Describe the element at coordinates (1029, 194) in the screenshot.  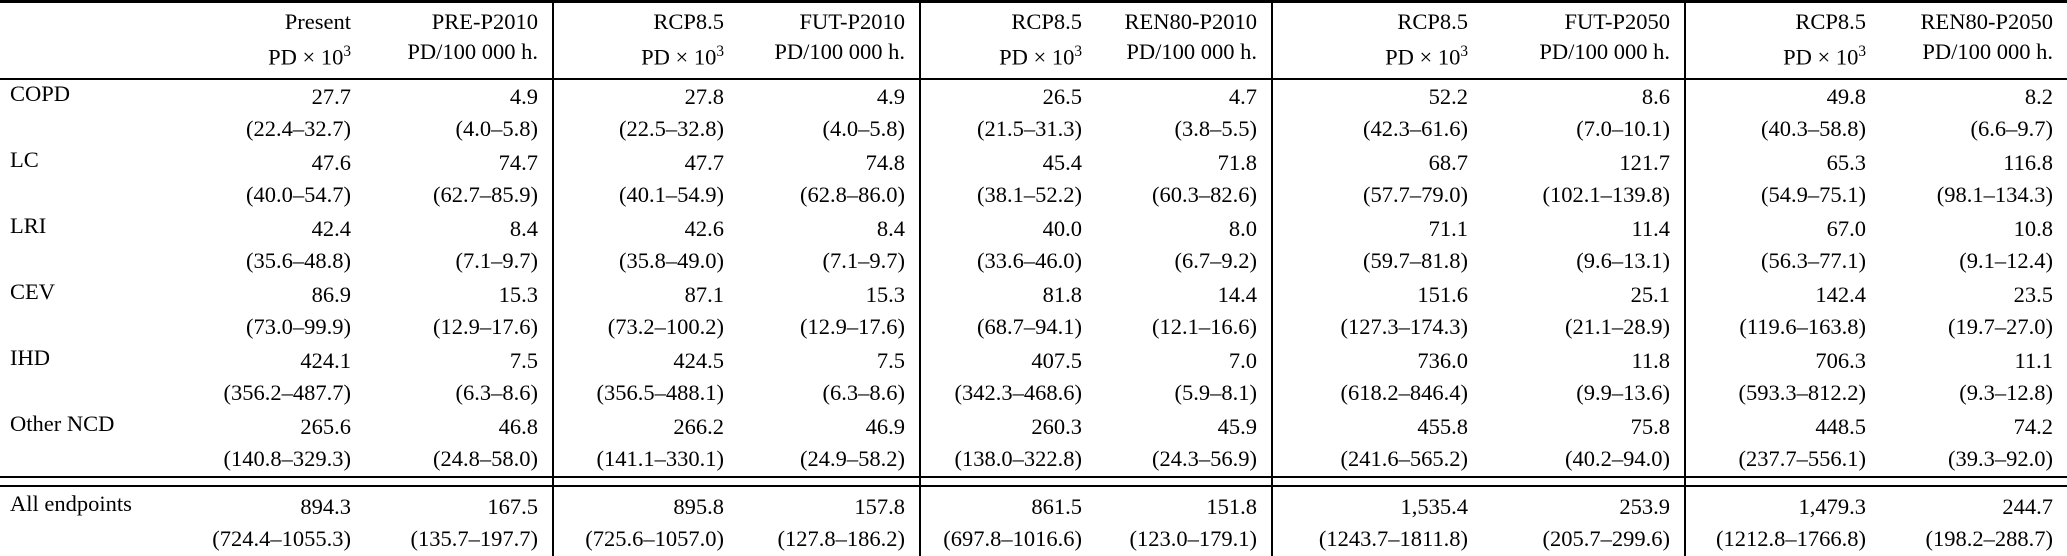
I see `confidence-interval: (38.1–52.2)` at that location.